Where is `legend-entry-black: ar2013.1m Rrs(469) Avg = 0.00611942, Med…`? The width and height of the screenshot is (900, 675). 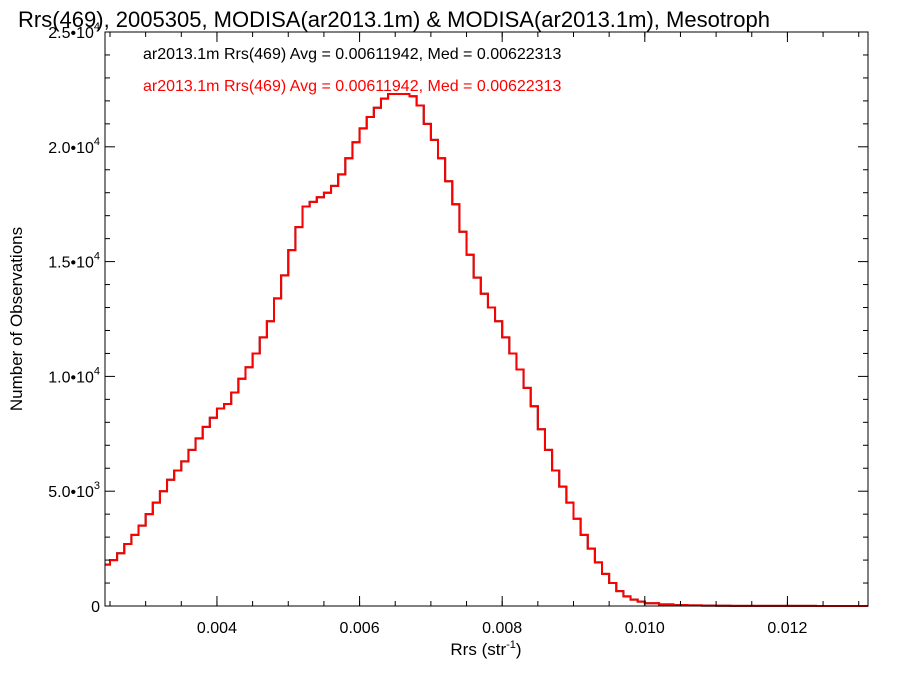 legend-entry-black: ar2013.1m Rrs(469) Avg = 0.00611942, Med… is located at coordinates (352, 54).